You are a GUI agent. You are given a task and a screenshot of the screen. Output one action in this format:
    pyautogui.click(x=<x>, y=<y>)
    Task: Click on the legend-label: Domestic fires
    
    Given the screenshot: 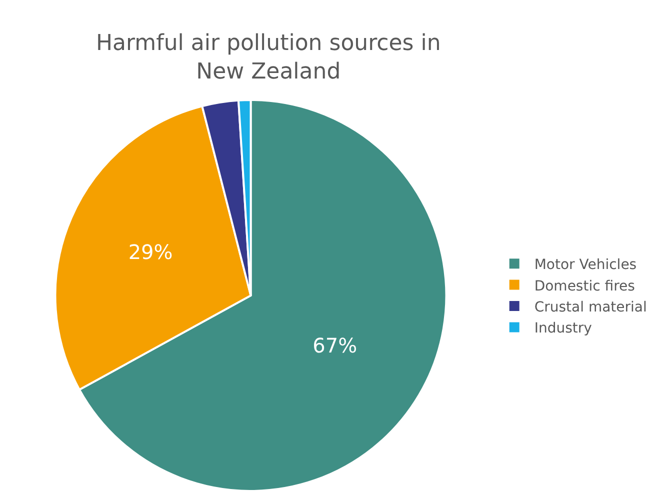 What is the action you would take?
    pyautogui.click(x=584, y=286)
    